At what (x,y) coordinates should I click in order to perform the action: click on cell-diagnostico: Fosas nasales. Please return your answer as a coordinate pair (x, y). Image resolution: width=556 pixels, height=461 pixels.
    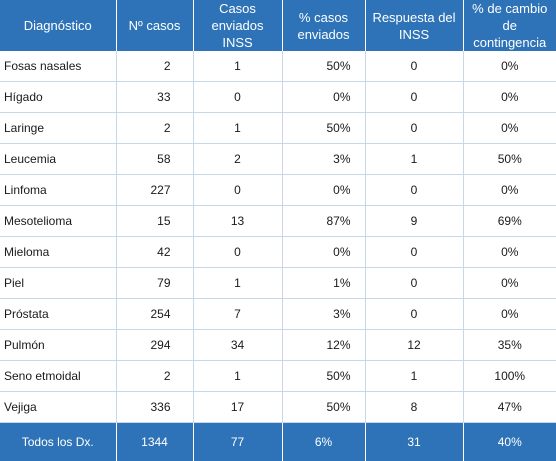
    Looking at the image, I should click on (58, 66).